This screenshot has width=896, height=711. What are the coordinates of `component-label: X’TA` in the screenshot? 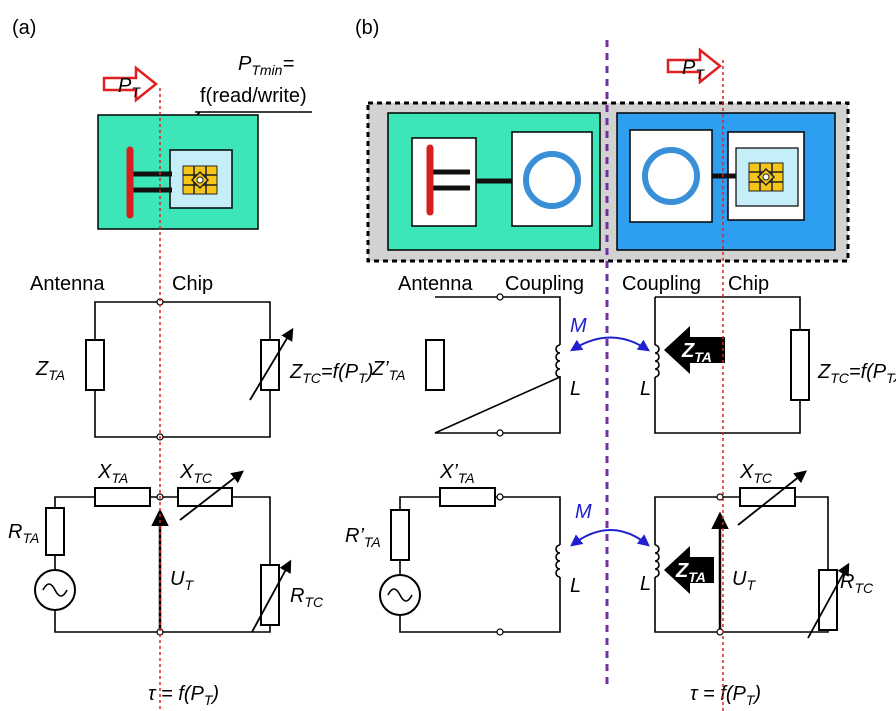 It's located at (457, 473).